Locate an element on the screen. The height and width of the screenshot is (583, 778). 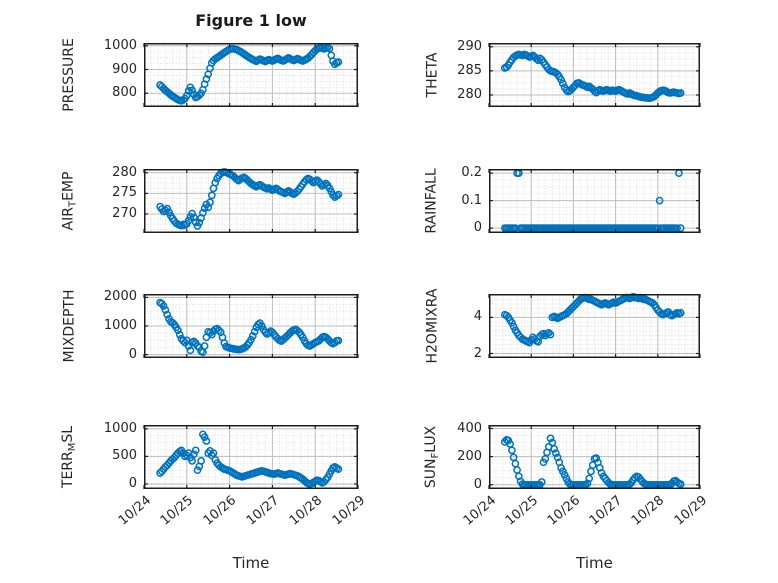
y-tick-label: 0.1 is located at coordinates (471, 200).